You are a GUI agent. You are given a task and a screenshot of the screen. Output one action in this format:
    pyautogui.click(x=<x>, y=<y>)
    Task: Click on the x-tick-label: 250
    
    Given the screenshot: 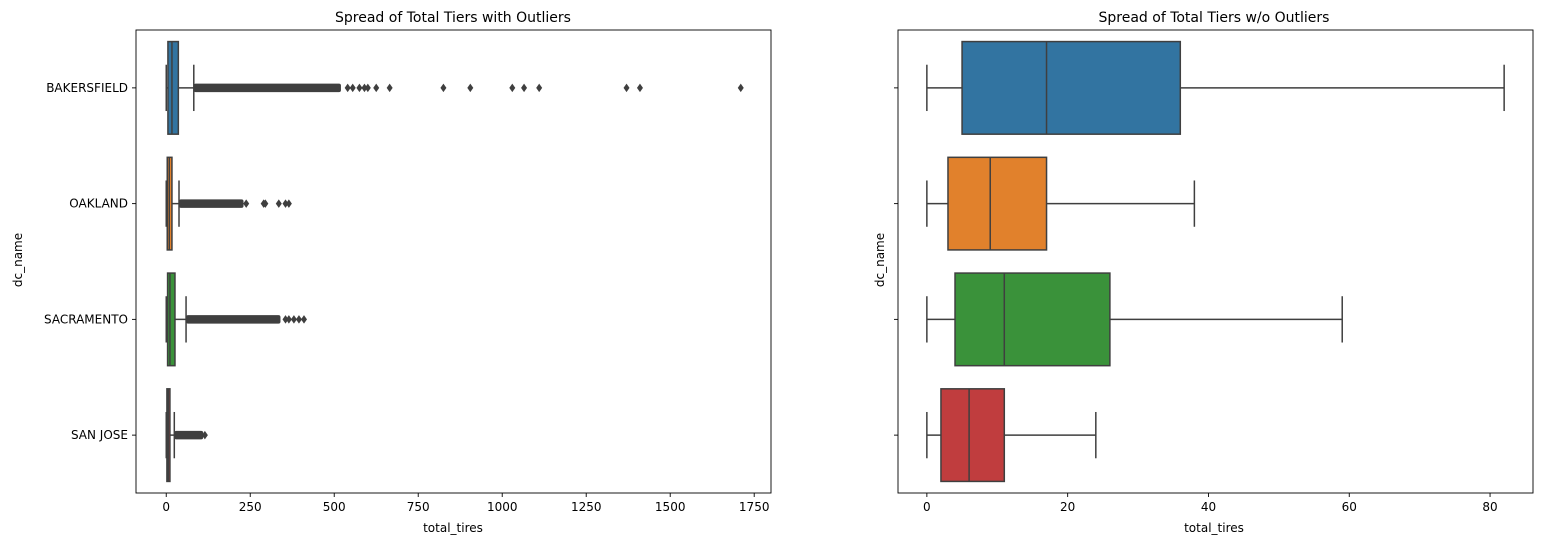 What is the action you would take?
    pyautogui.click(x=250, y=507)
    